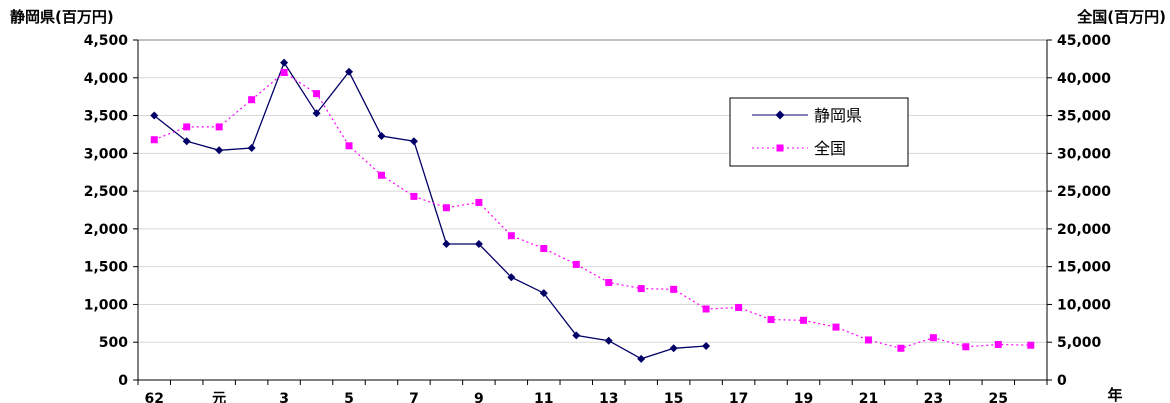 This screenshot has width=1170, height=403. I want to click on left-tick-label: 3,500, so click(106, 117).